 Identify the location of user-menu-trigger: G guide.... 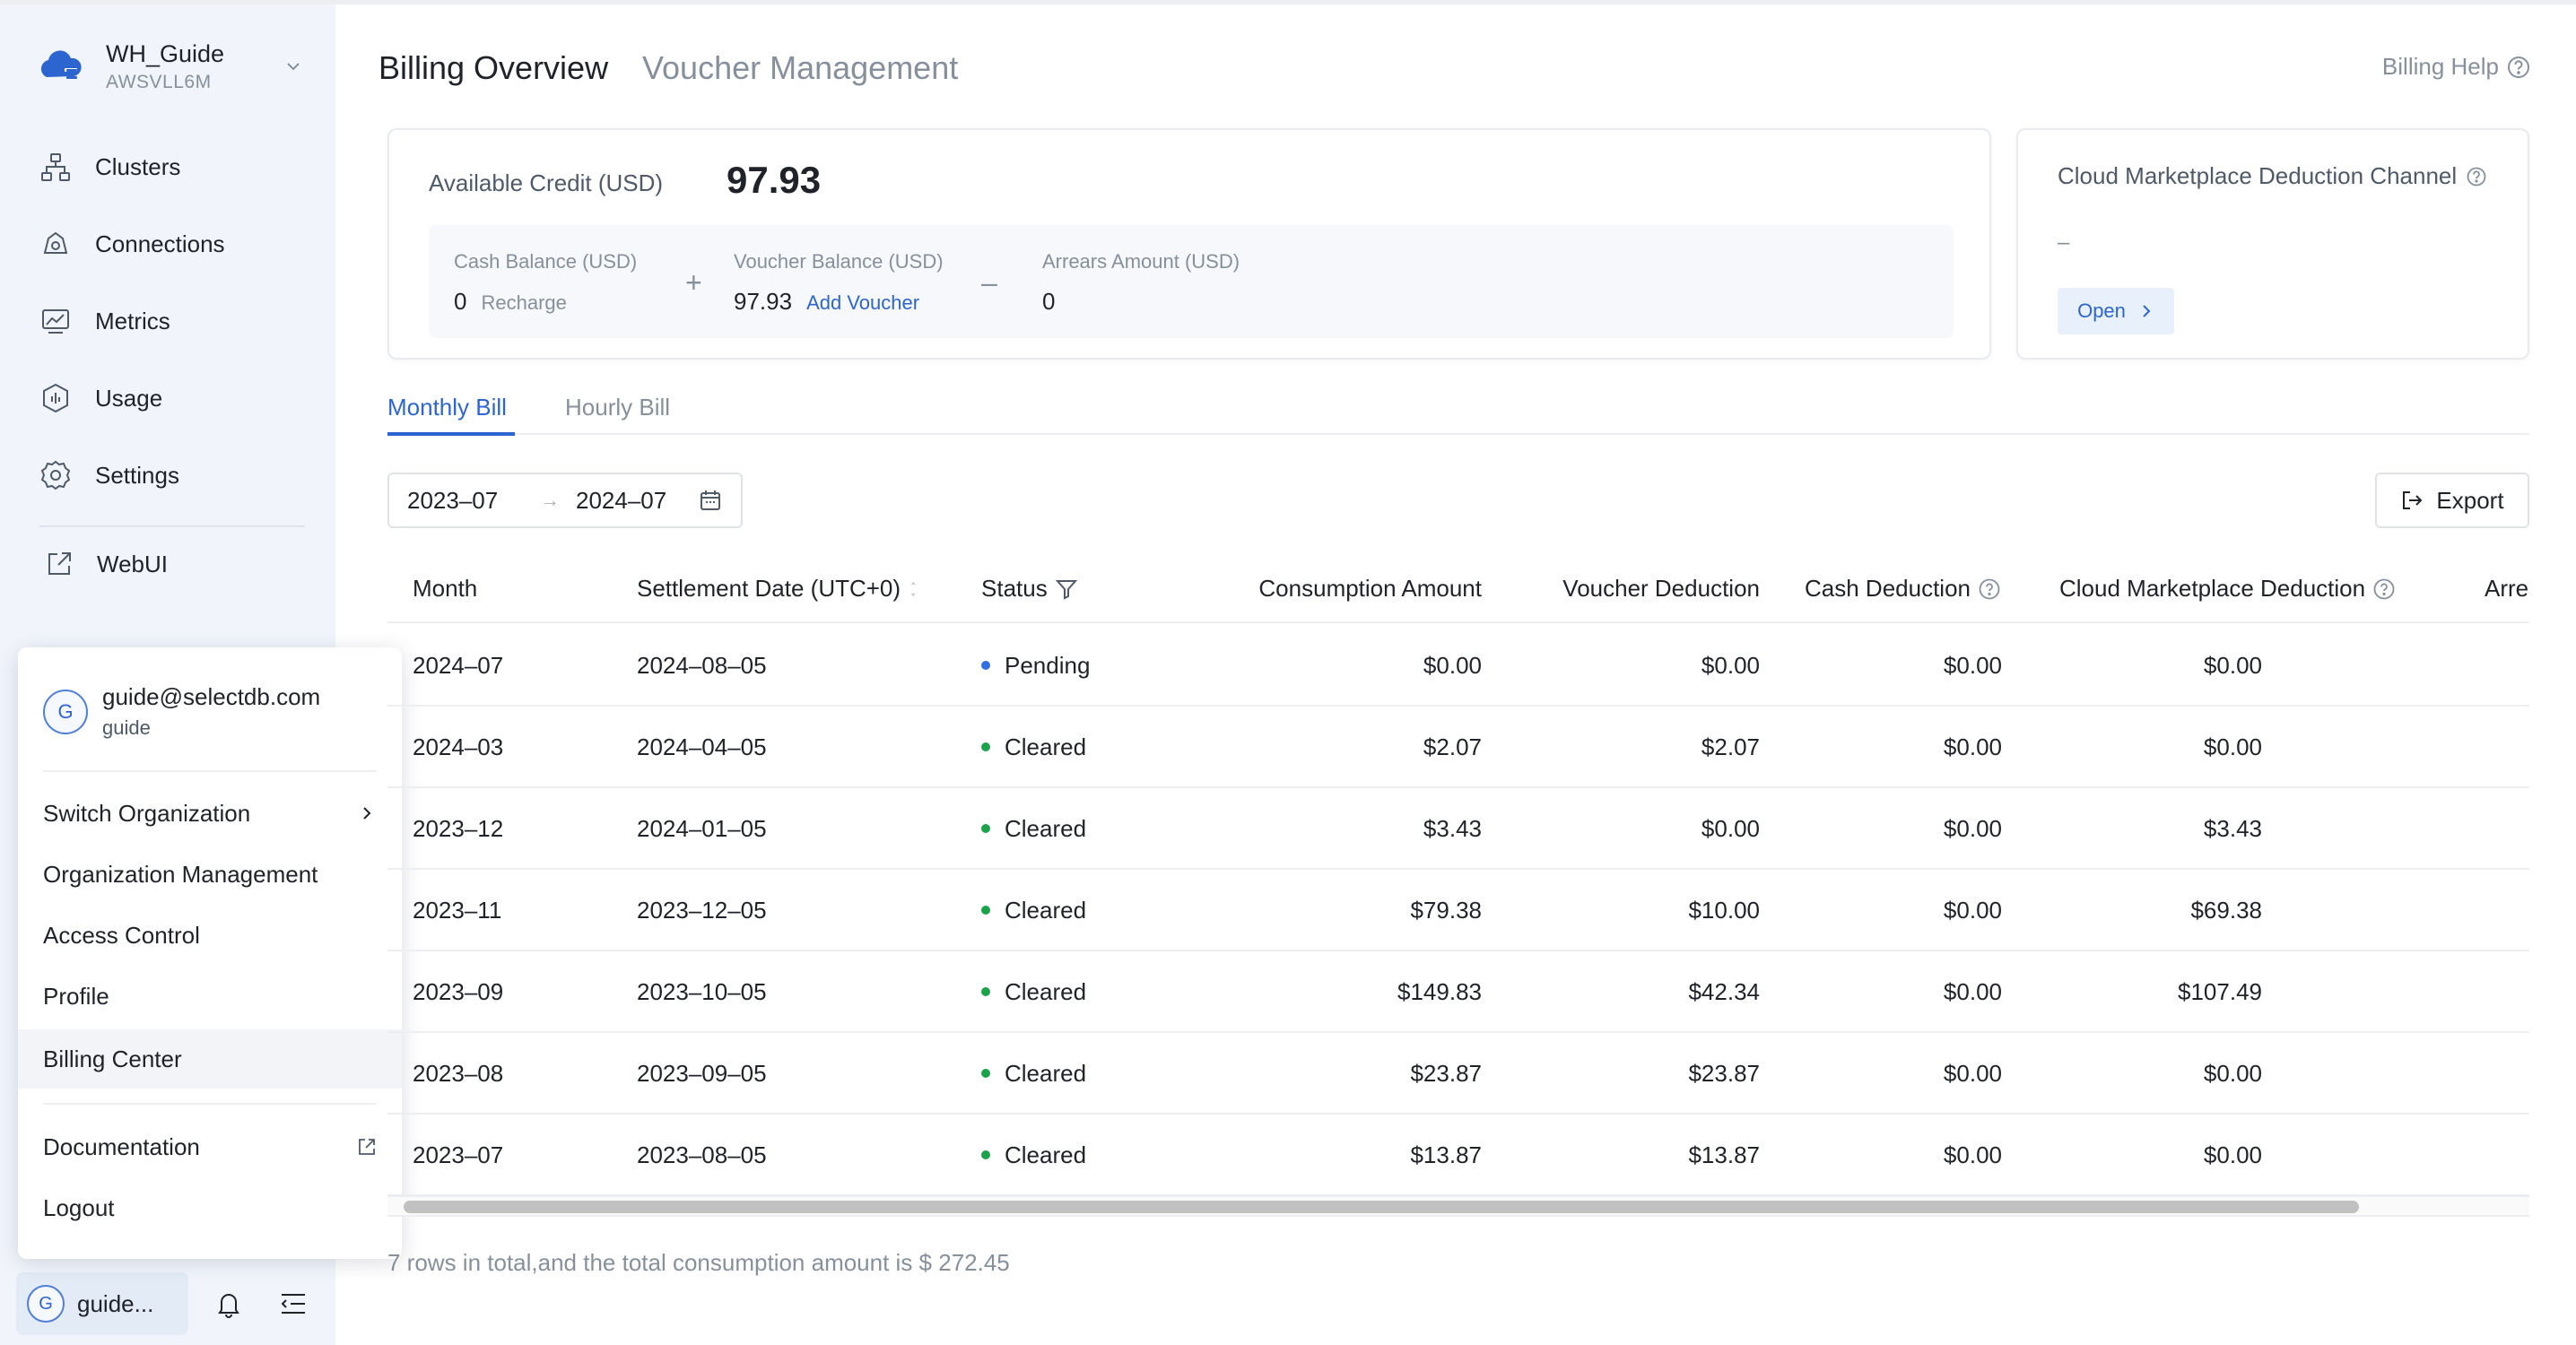
(102, 1303).